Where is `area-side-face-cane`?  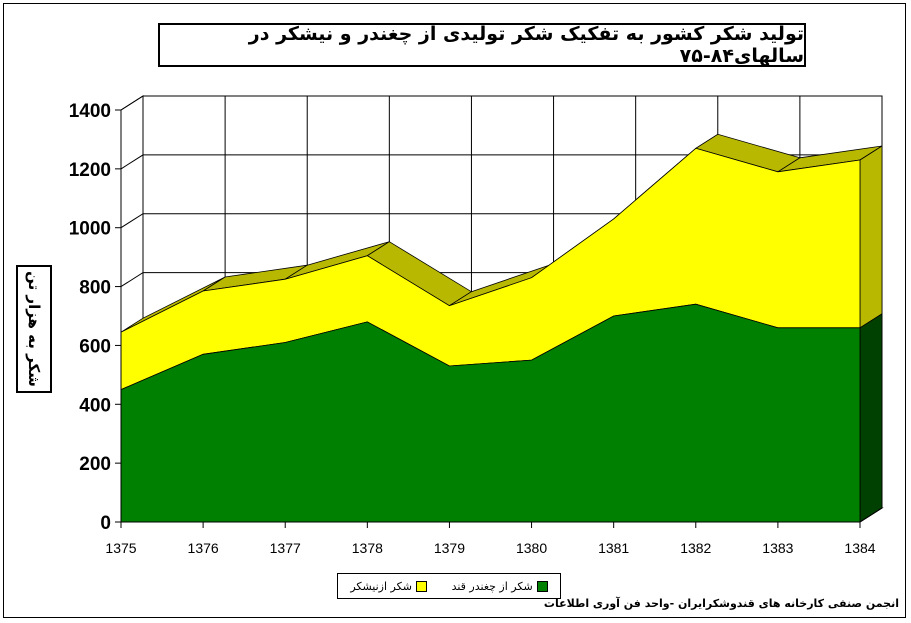
area-side-face-cane is located at coordinates (871, 237).